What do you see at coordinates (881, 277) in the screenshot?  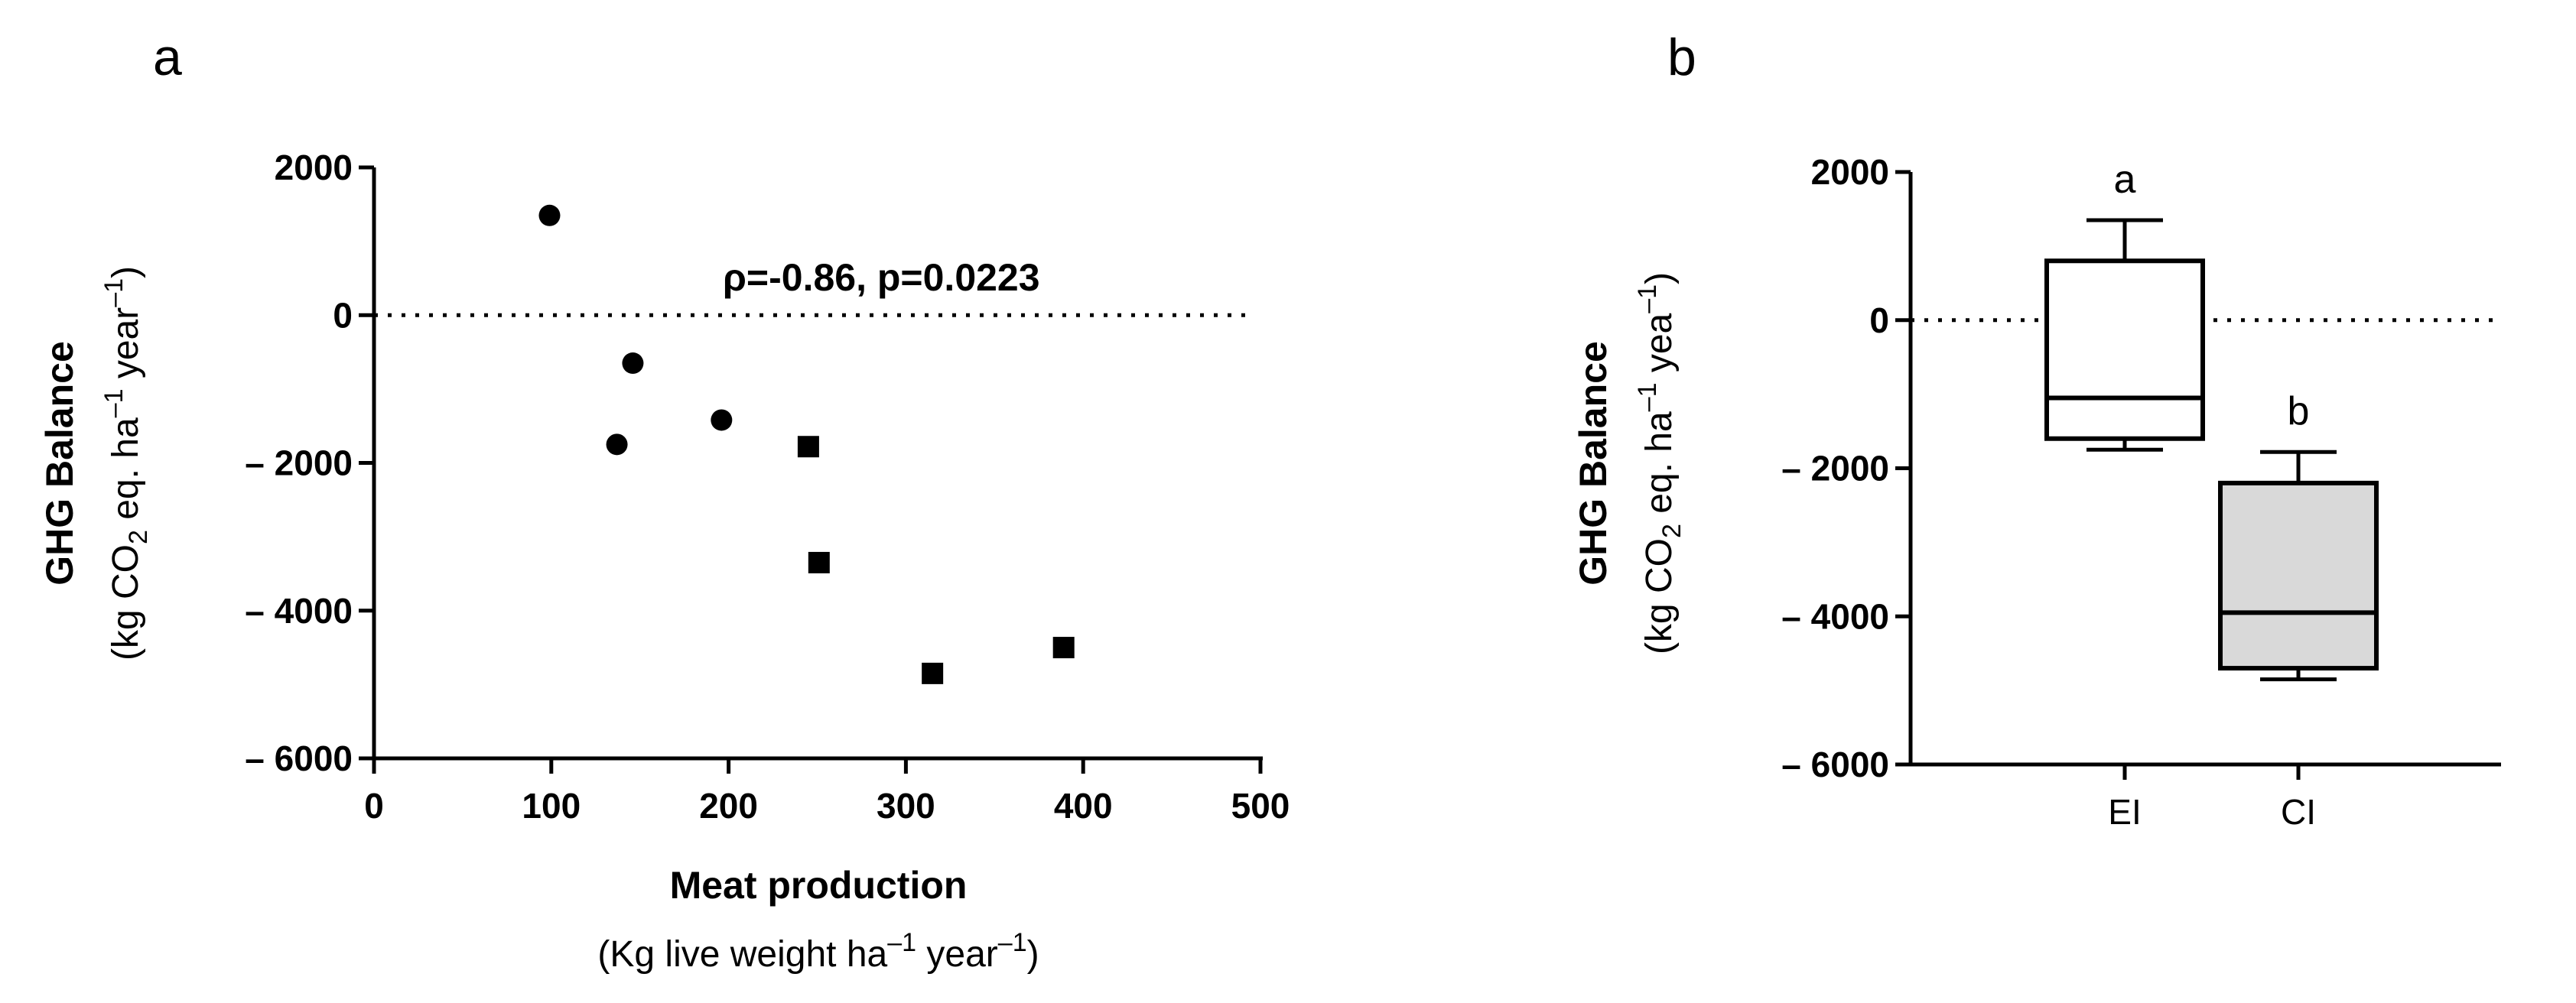 I see `panel-a-correlation-annotation: ρ=-0.86, p=0.0223` at bounding box center [881, 277].